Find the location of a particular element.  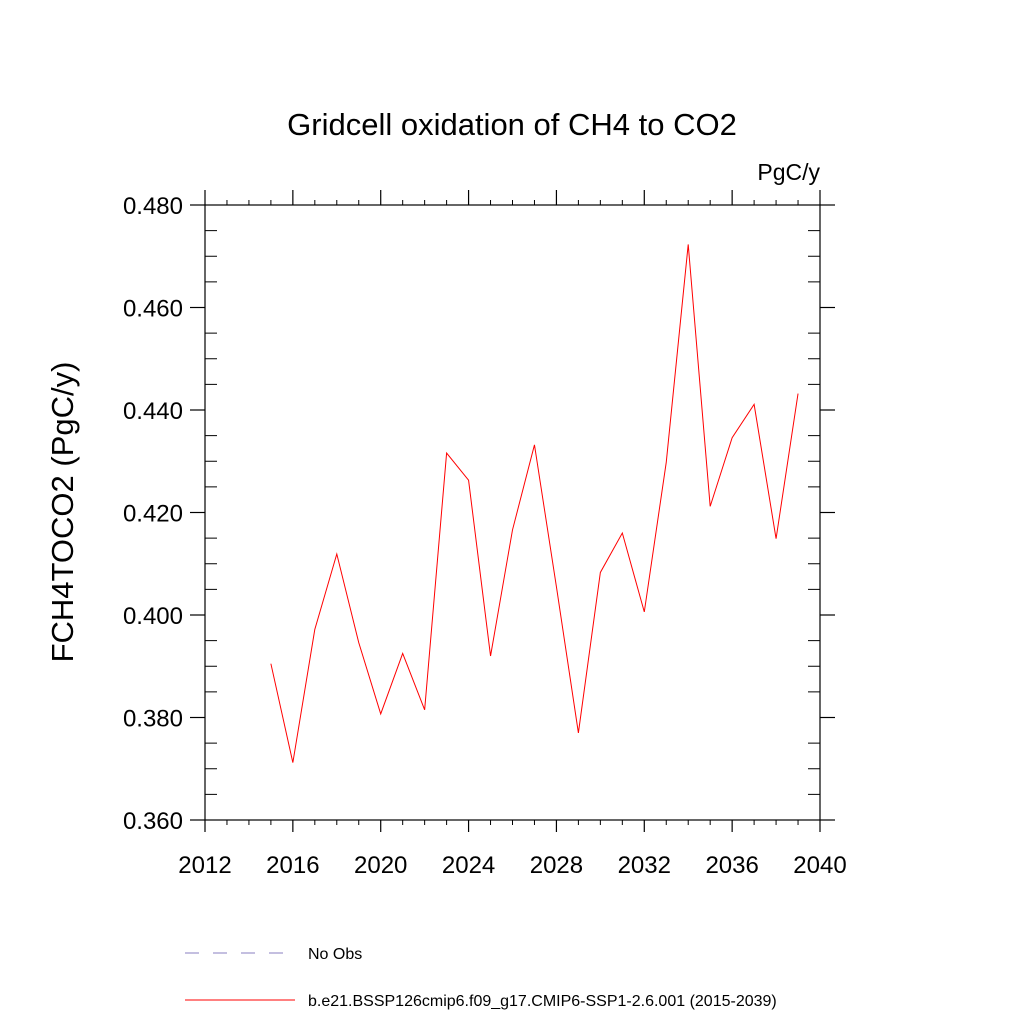

y-tick-label: 0.420 is located at coordinates (153, 514).